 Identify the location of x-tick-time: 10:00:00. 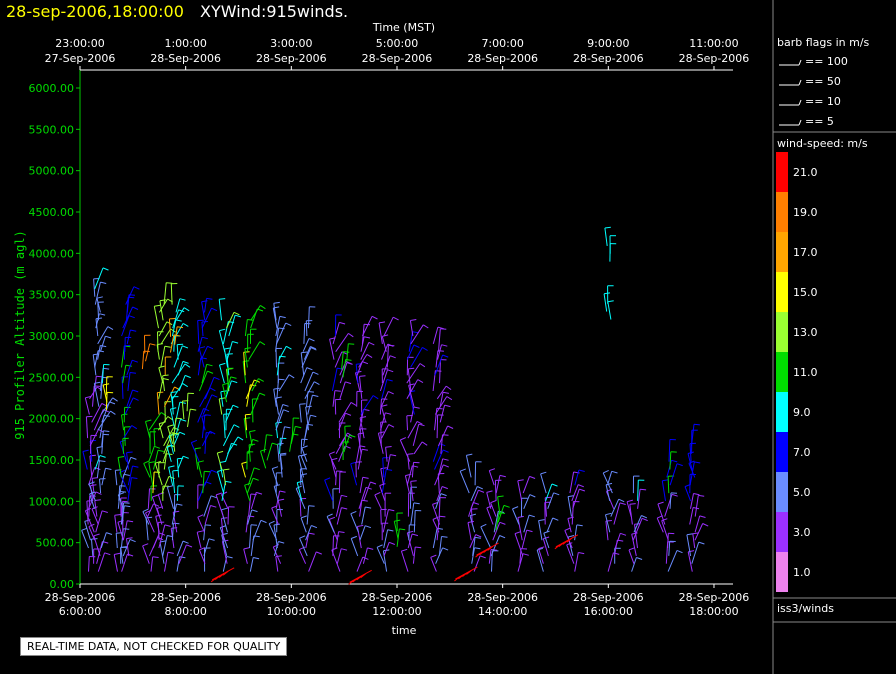
(291, 611).